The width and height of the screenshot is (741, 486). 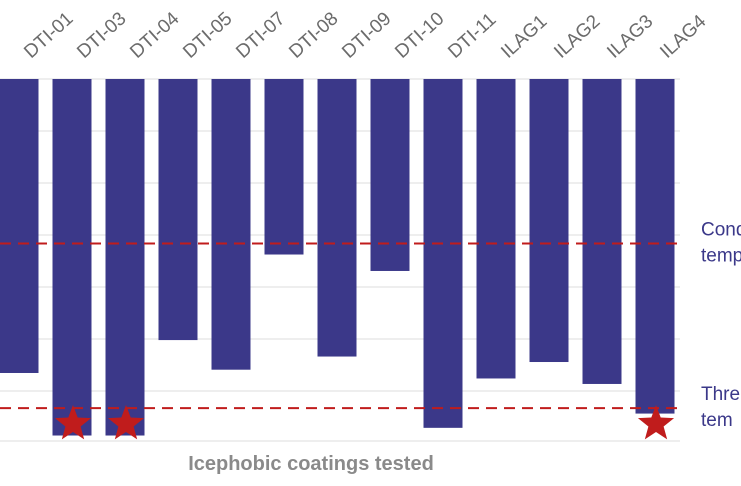 What do you see at coordinates (717, 420) in the screenshot?
I see `reference-line-2-label: tem` at bounding box center [717, 420].